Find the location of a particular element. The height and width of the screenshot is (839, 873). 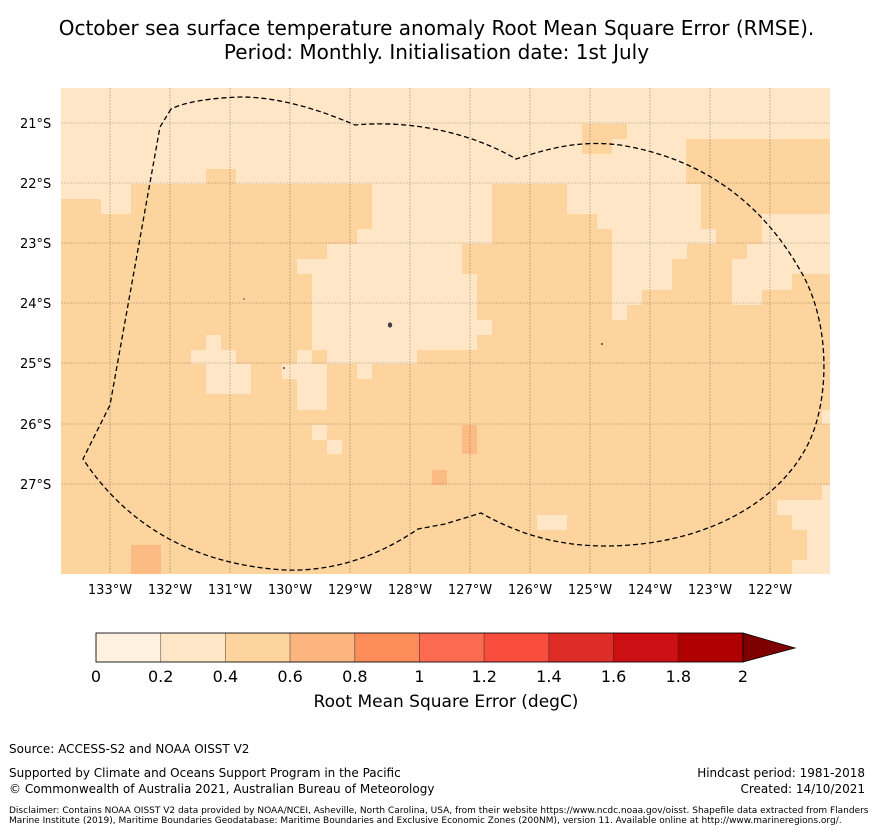

low-region-se-c is located at coordinates (811, 522).